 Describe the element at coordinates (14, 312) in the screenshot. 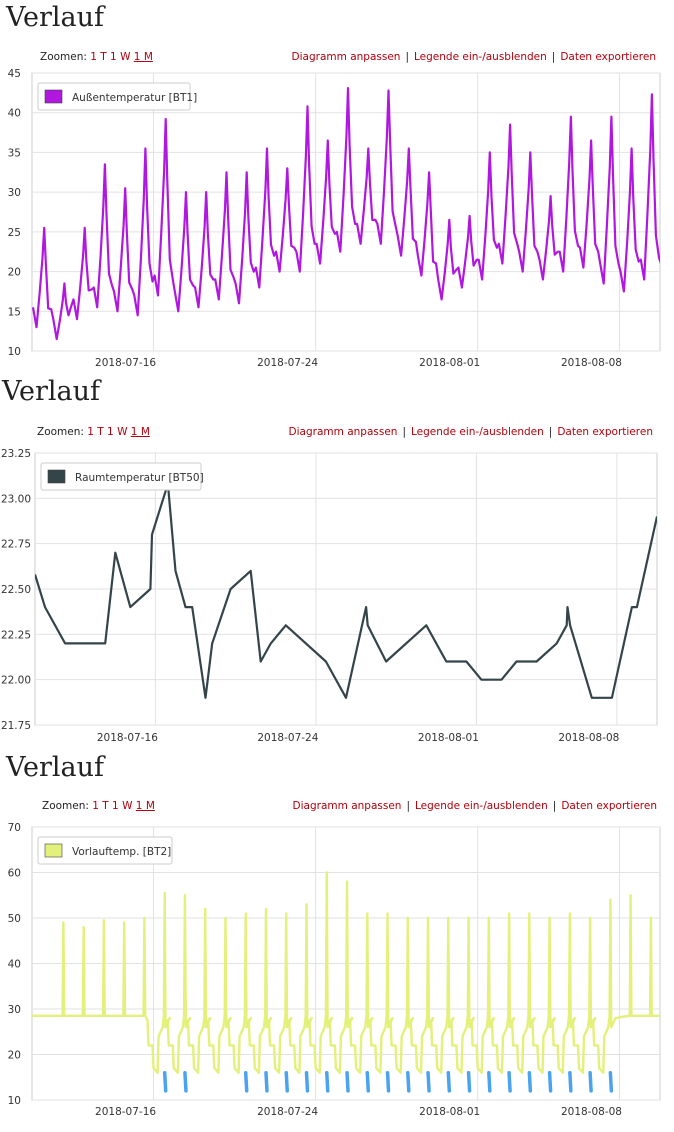

I see `y-tick-label: 15` at that location.